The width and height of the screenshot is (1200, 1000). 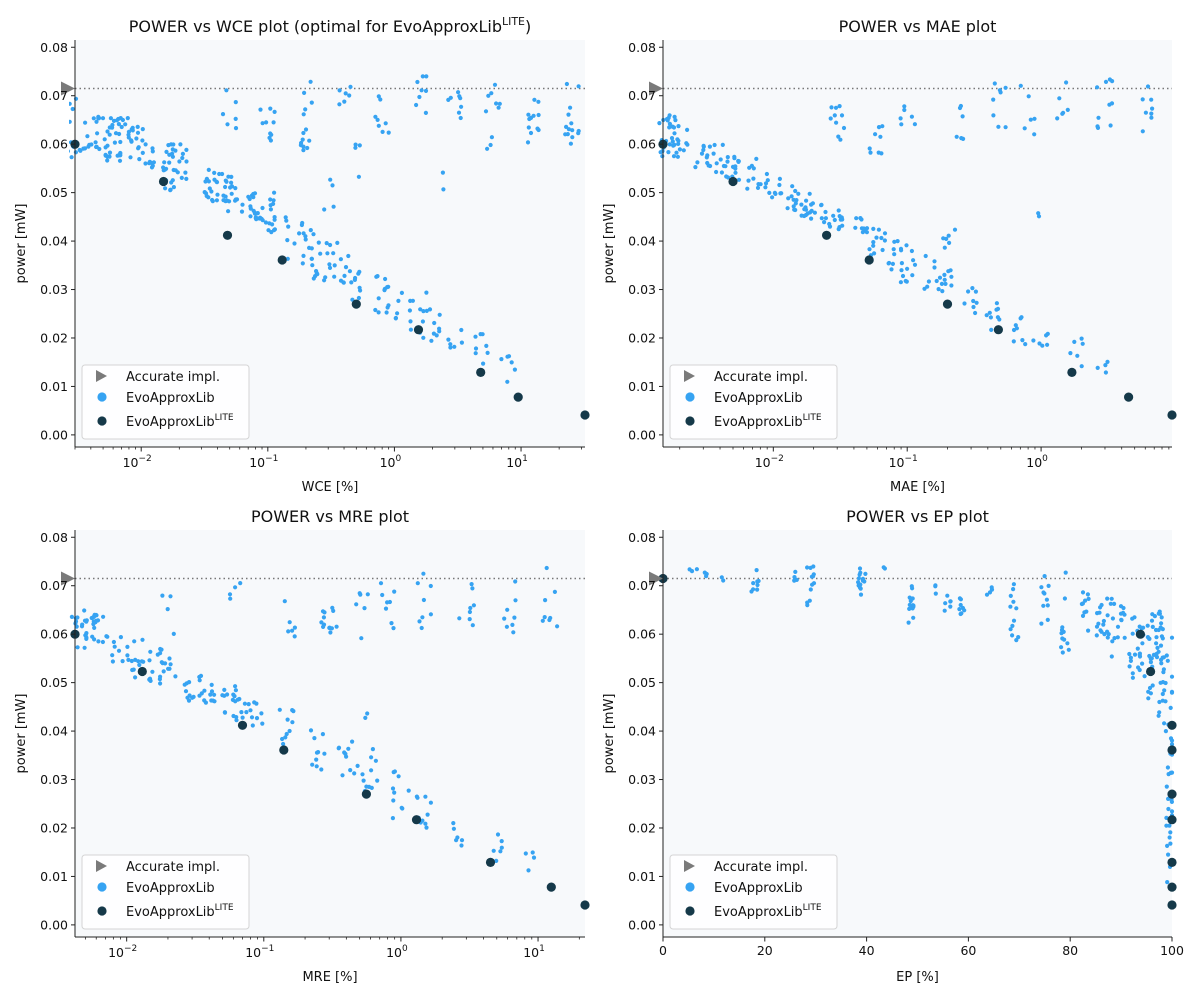 I want to click on y-tick-label: 0.02, so click(x=642, y=337).